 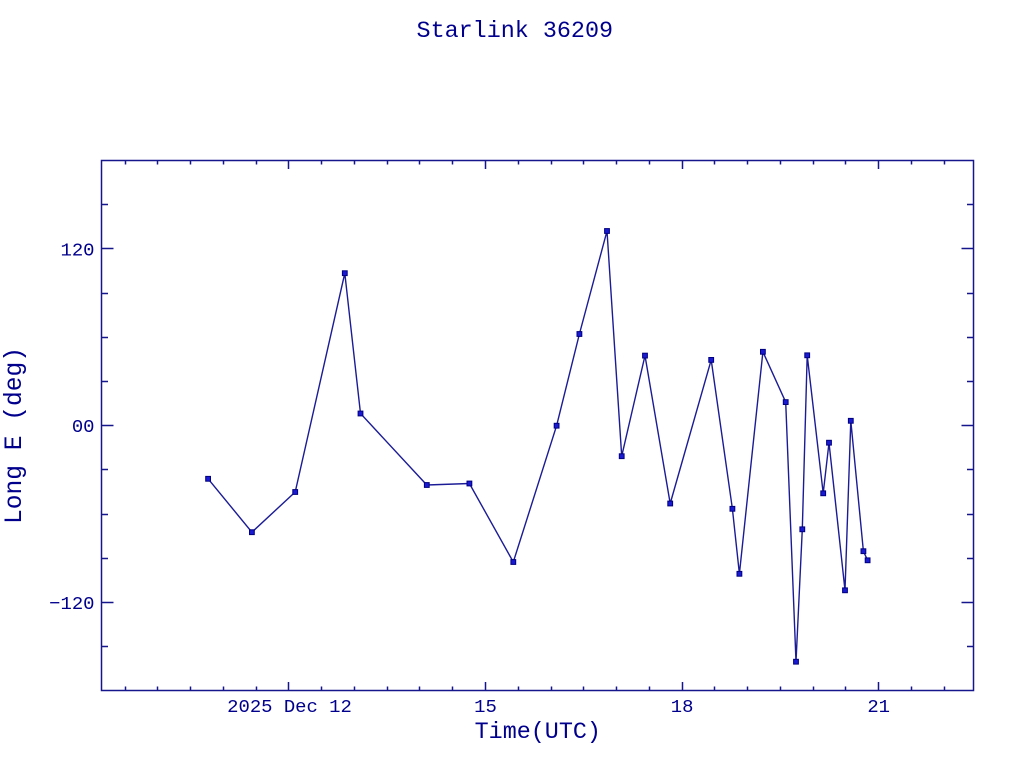 I want to click on svg-text: 2025 Dec 12, so click(x=289, y=707).